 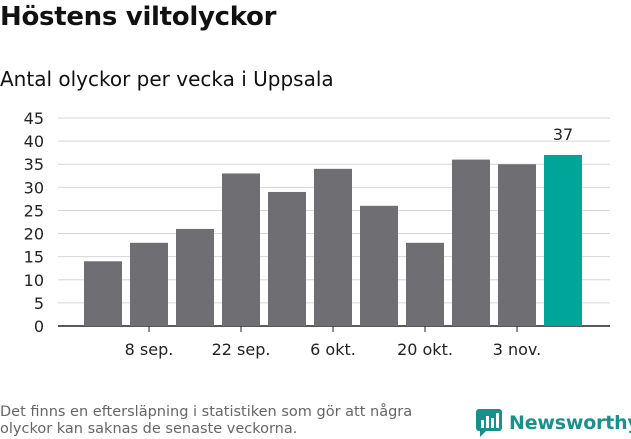 I want to click on y-tick-label: 15, so click(x=34, y=257).